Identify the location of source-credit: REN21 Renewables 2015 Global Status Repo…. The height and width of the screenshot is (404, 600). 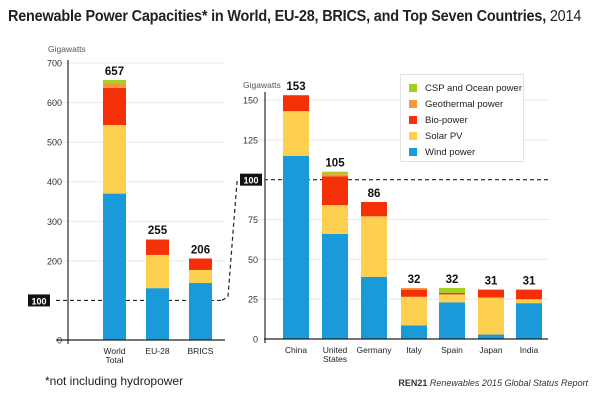
(493, 383).